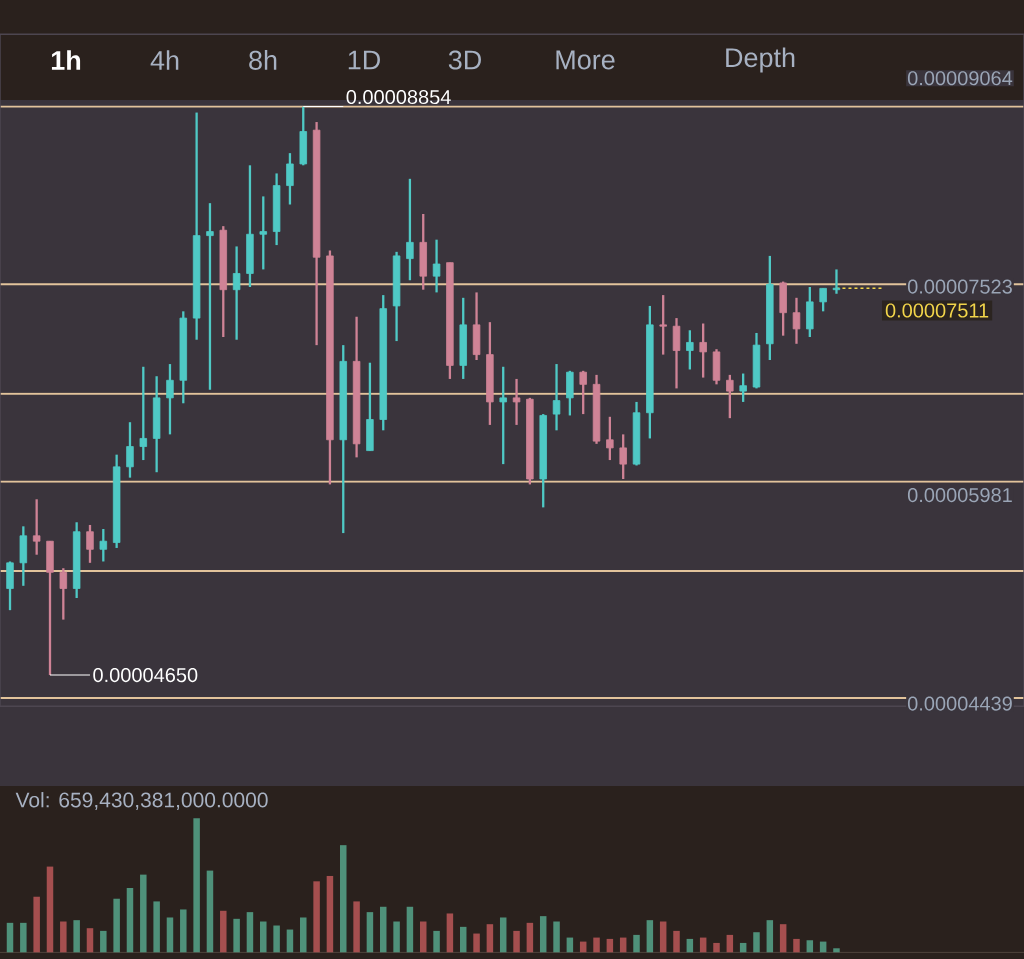 The image size is (1024, 959). I want to click on annotation: More, so click(585, 60).